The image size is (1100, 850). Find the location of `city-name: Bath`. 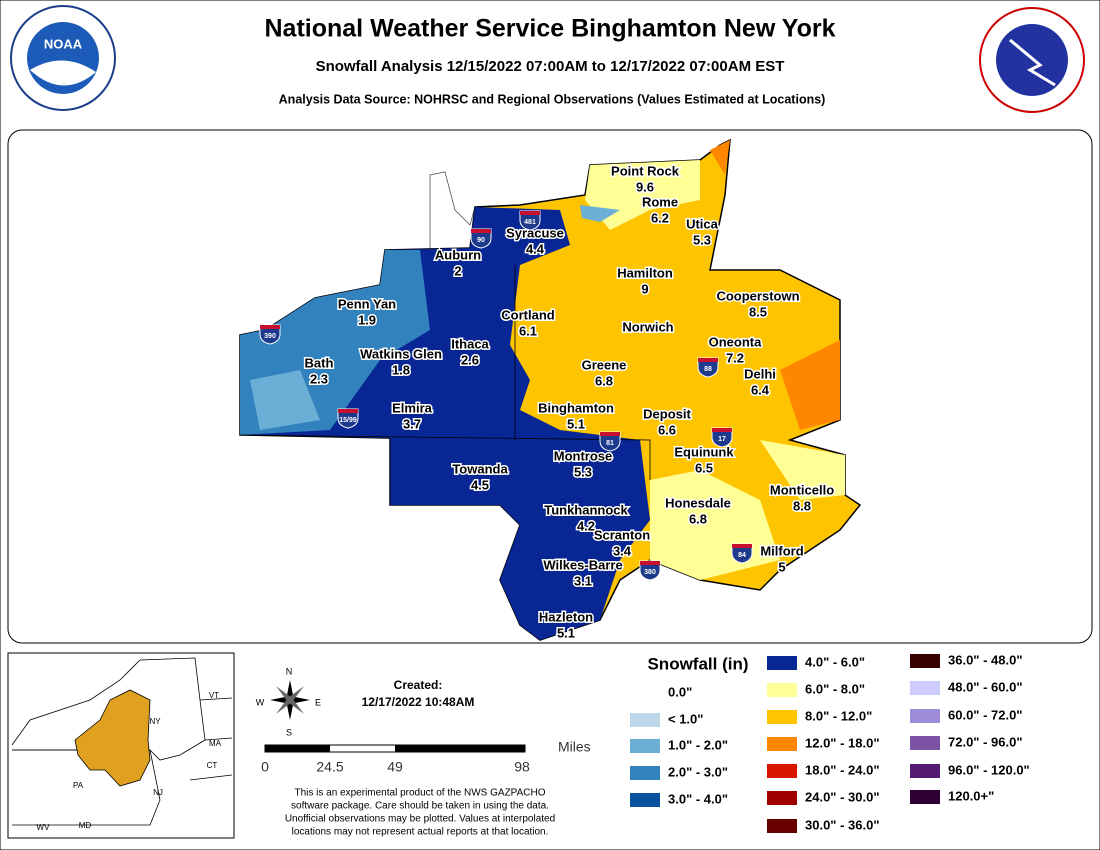

city-name: Bath is located at coordinates (319, 362).